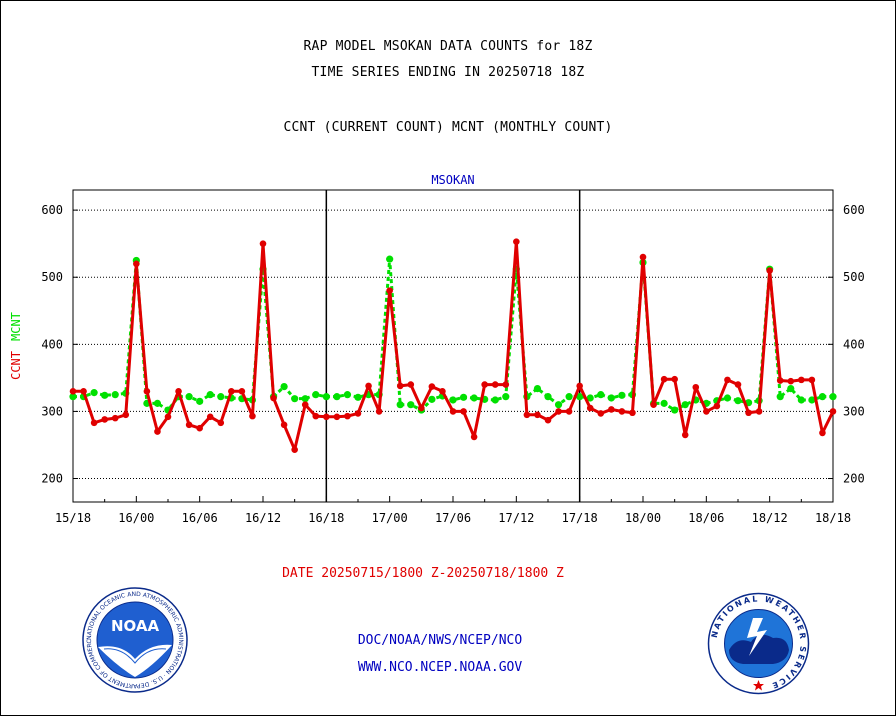 The width and height of the screenshot is (896, 716). What do you see at coordinates (136, 518) in the screenshot?
I see `x-tick-label: 16/00` at bounding box center [136, 518].